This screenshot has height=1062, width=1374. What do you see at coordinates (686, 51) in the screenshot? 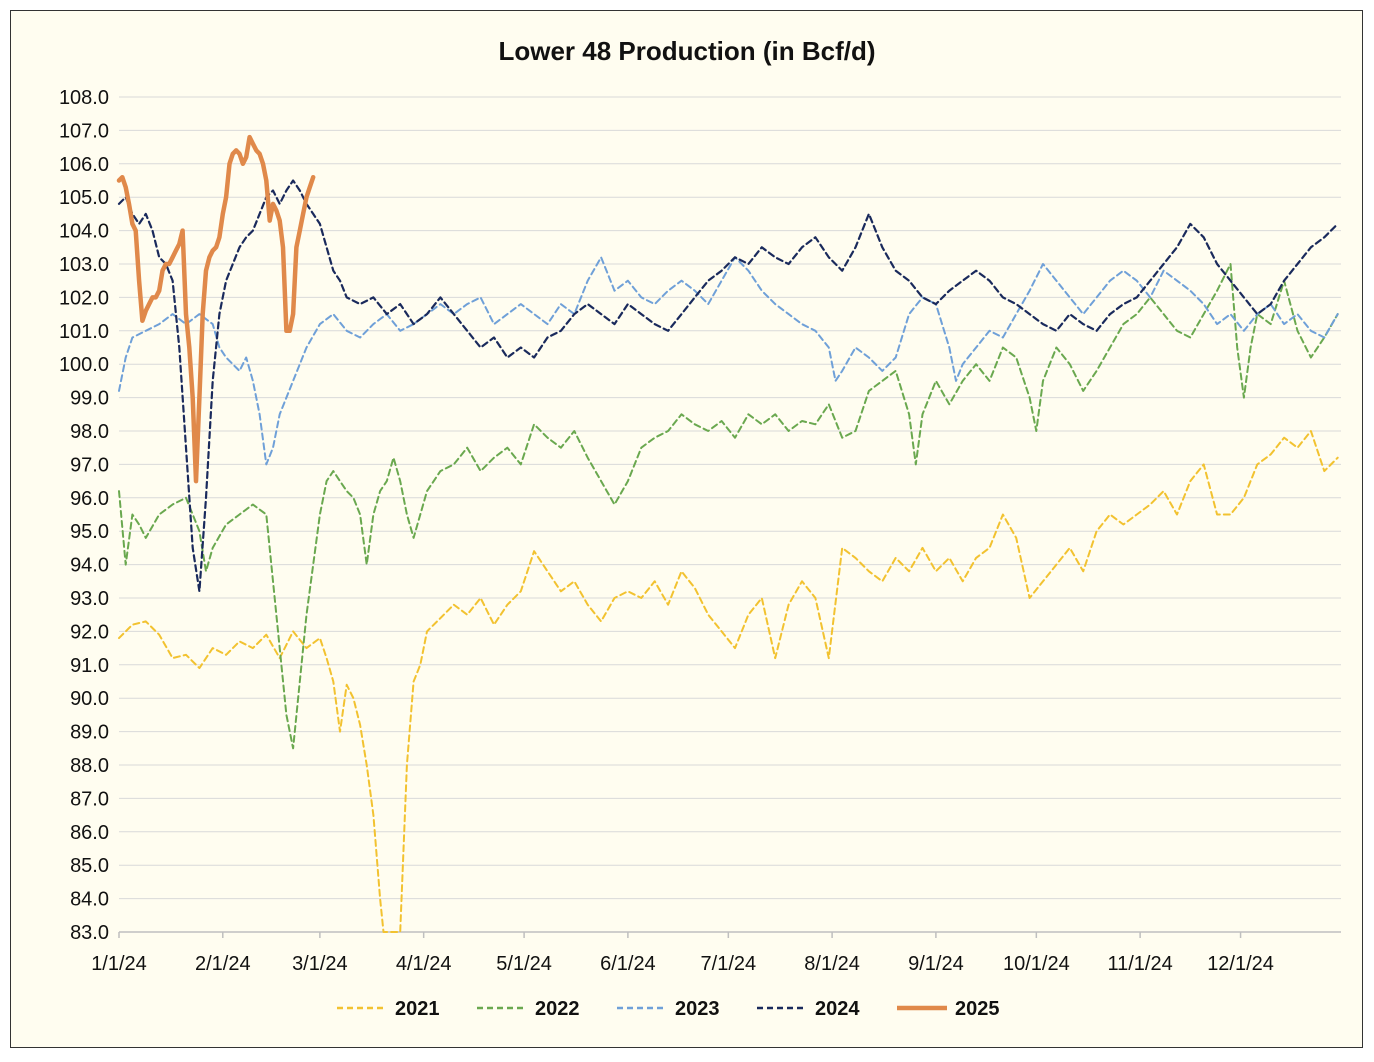
I see `chart-title: Lower 48 Production (in Bcf/d)` at bounding box center [686, 51].